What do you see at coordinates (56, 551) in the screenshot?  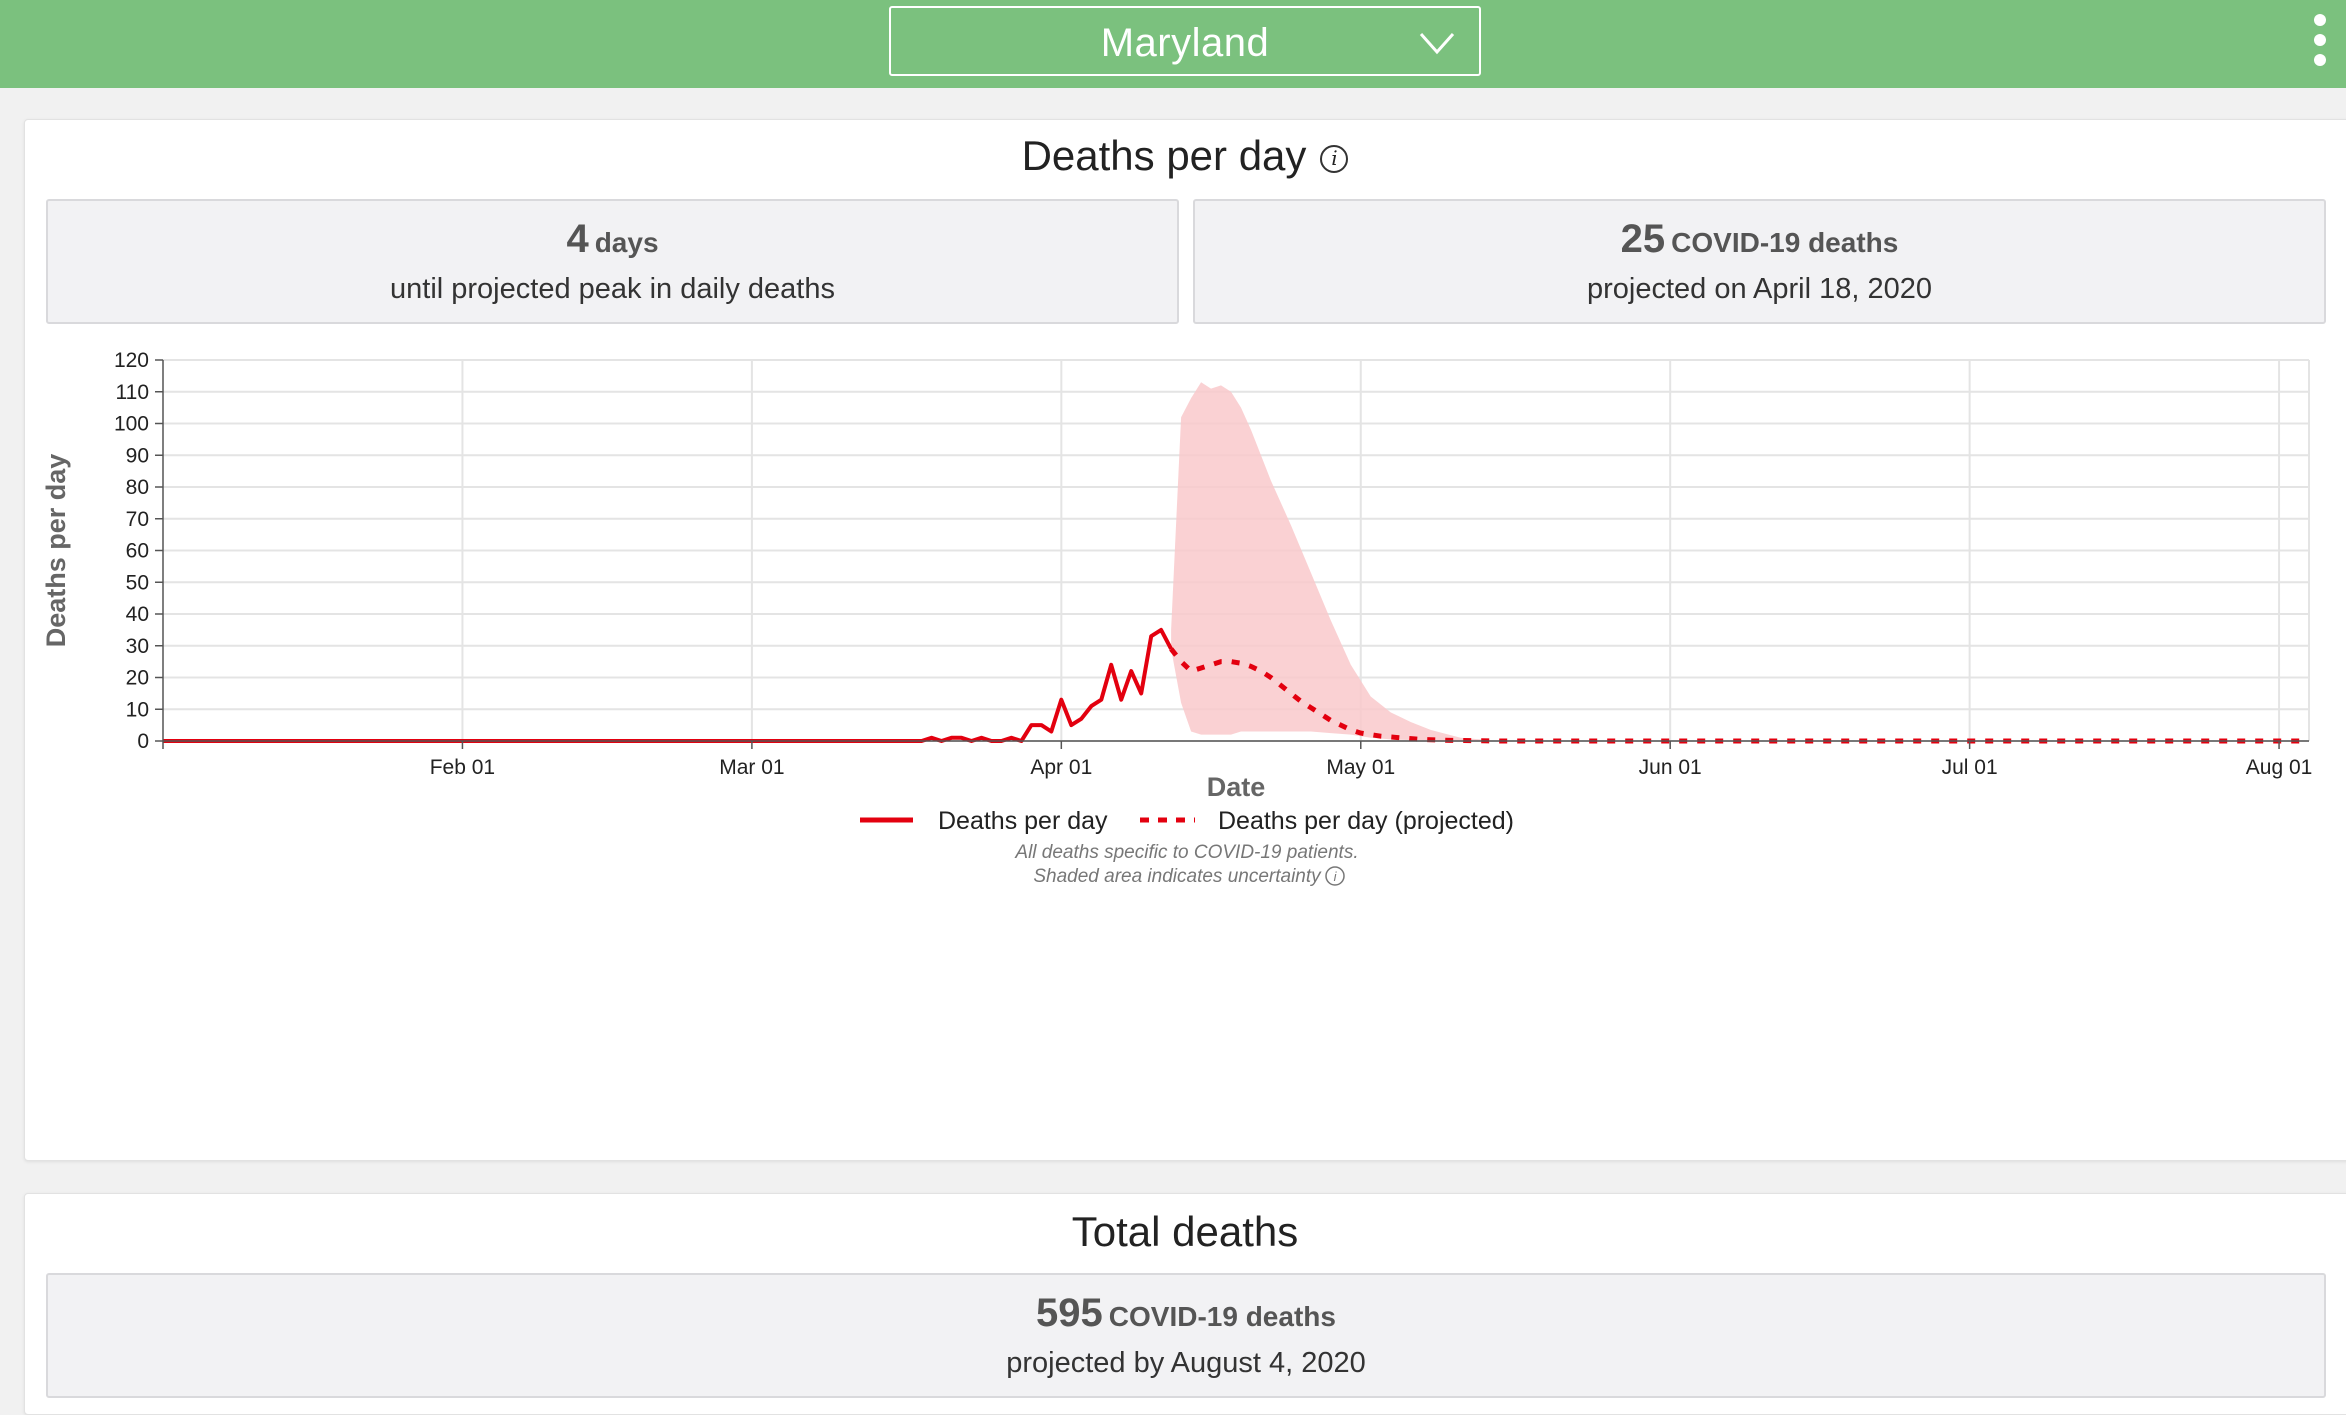 I see `y-axis-title: Deaths per day` at bounding box center [56, 551].